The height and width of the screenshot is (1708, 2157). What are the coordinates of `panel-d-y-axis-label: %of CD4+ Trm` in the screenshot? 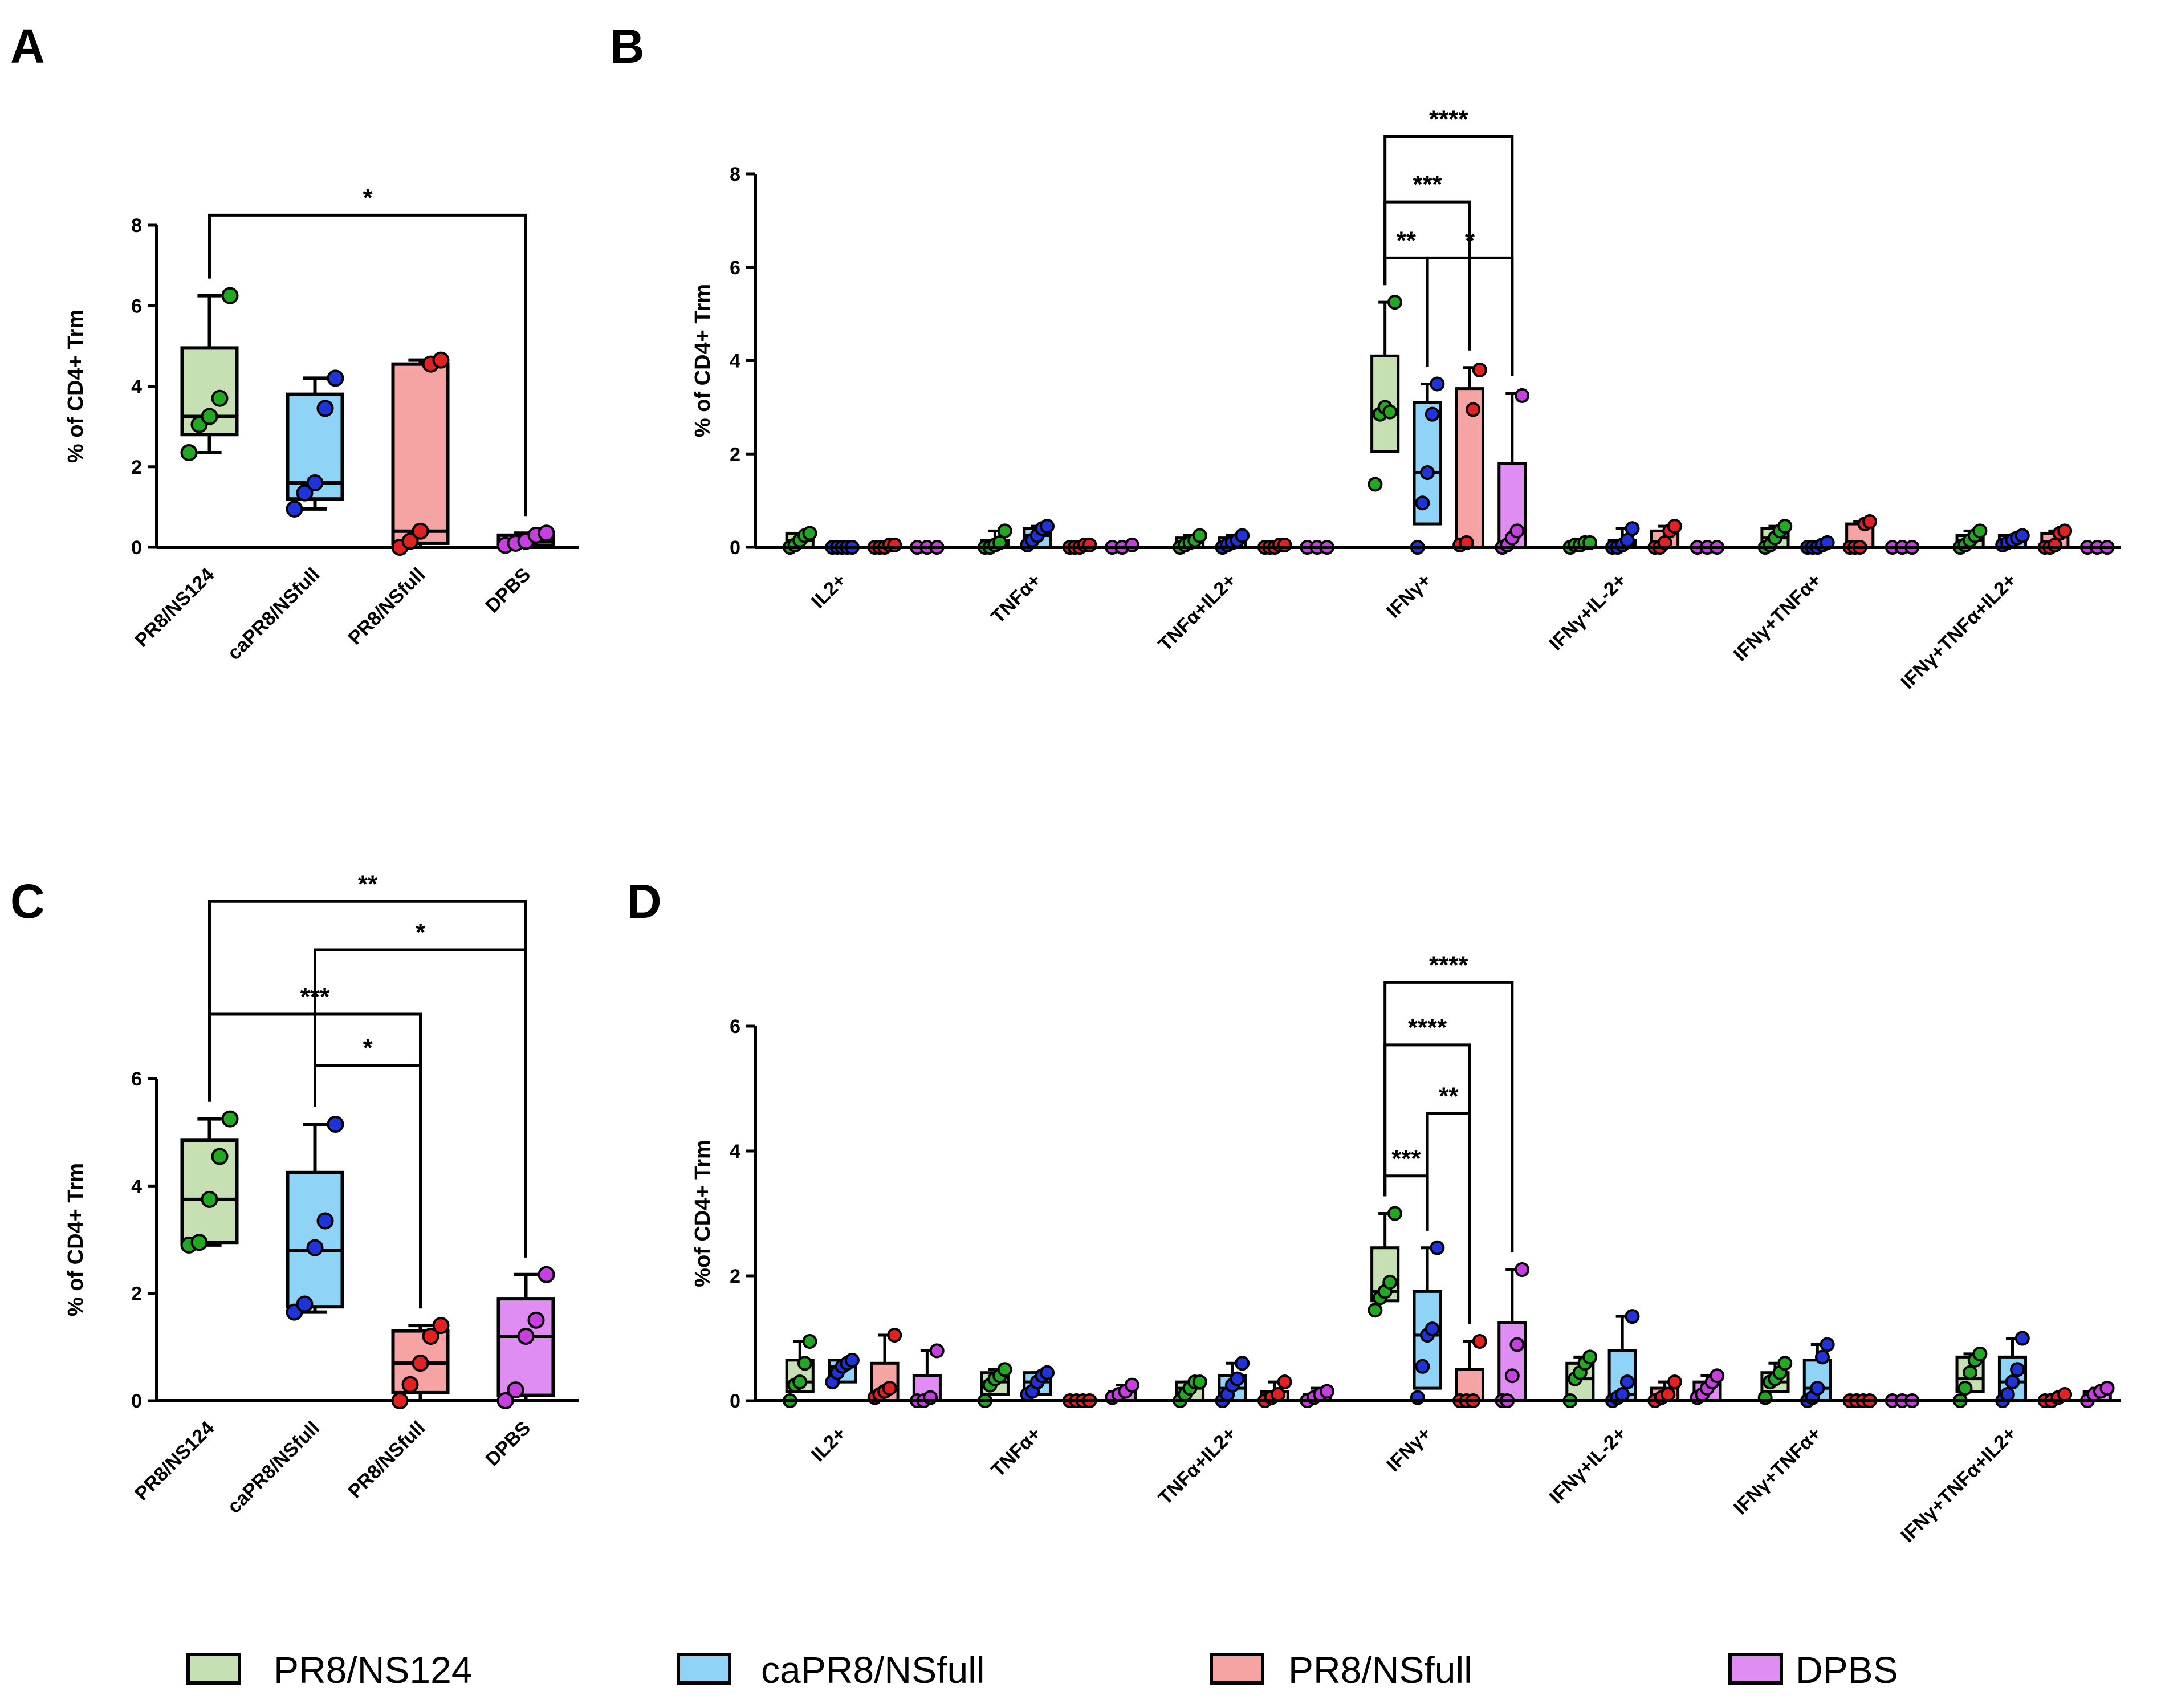 It's located at (703, 1213).